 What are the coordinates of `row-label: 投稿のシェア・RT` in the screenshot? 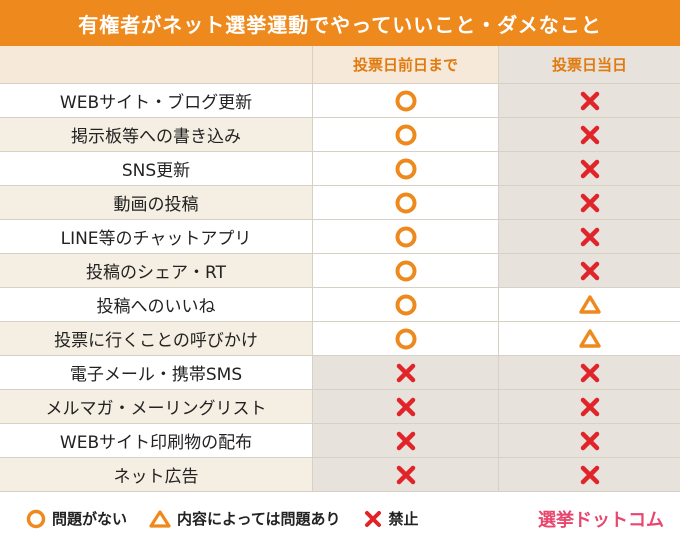 It's located at (156, 270).